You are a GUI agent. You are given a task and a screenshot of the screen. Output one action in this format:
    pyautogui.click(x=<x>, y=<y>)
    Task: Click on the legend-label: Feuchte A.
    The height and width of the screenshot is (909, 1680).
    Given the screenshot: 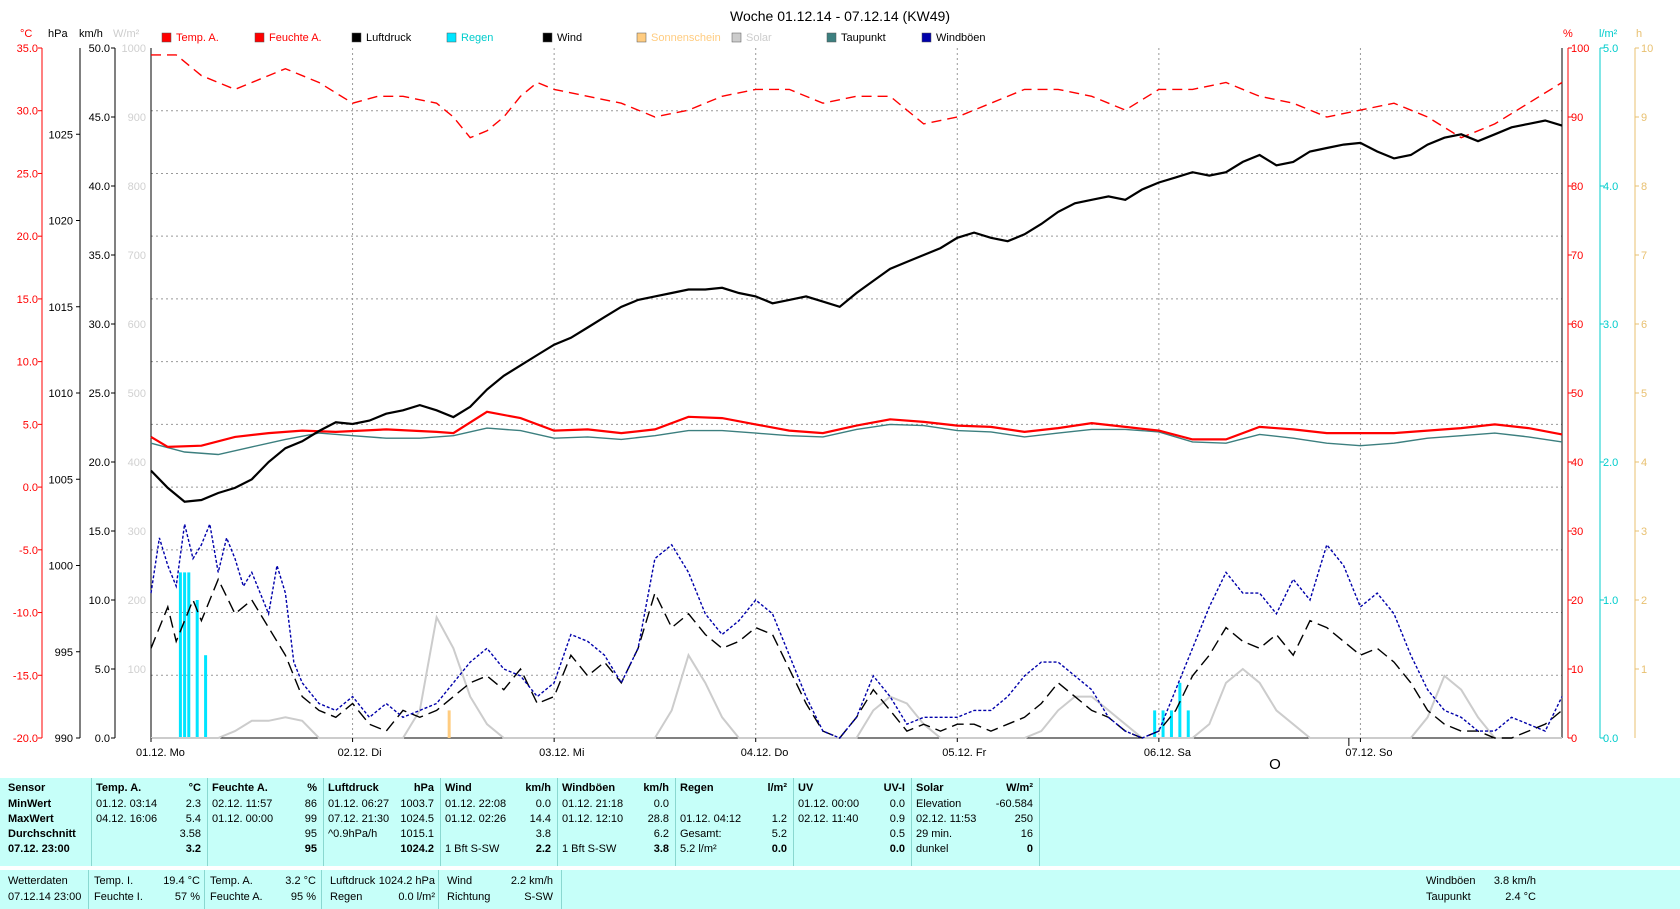 What is the action you would take?
    pyautogui.click(x=295, y=38)
    